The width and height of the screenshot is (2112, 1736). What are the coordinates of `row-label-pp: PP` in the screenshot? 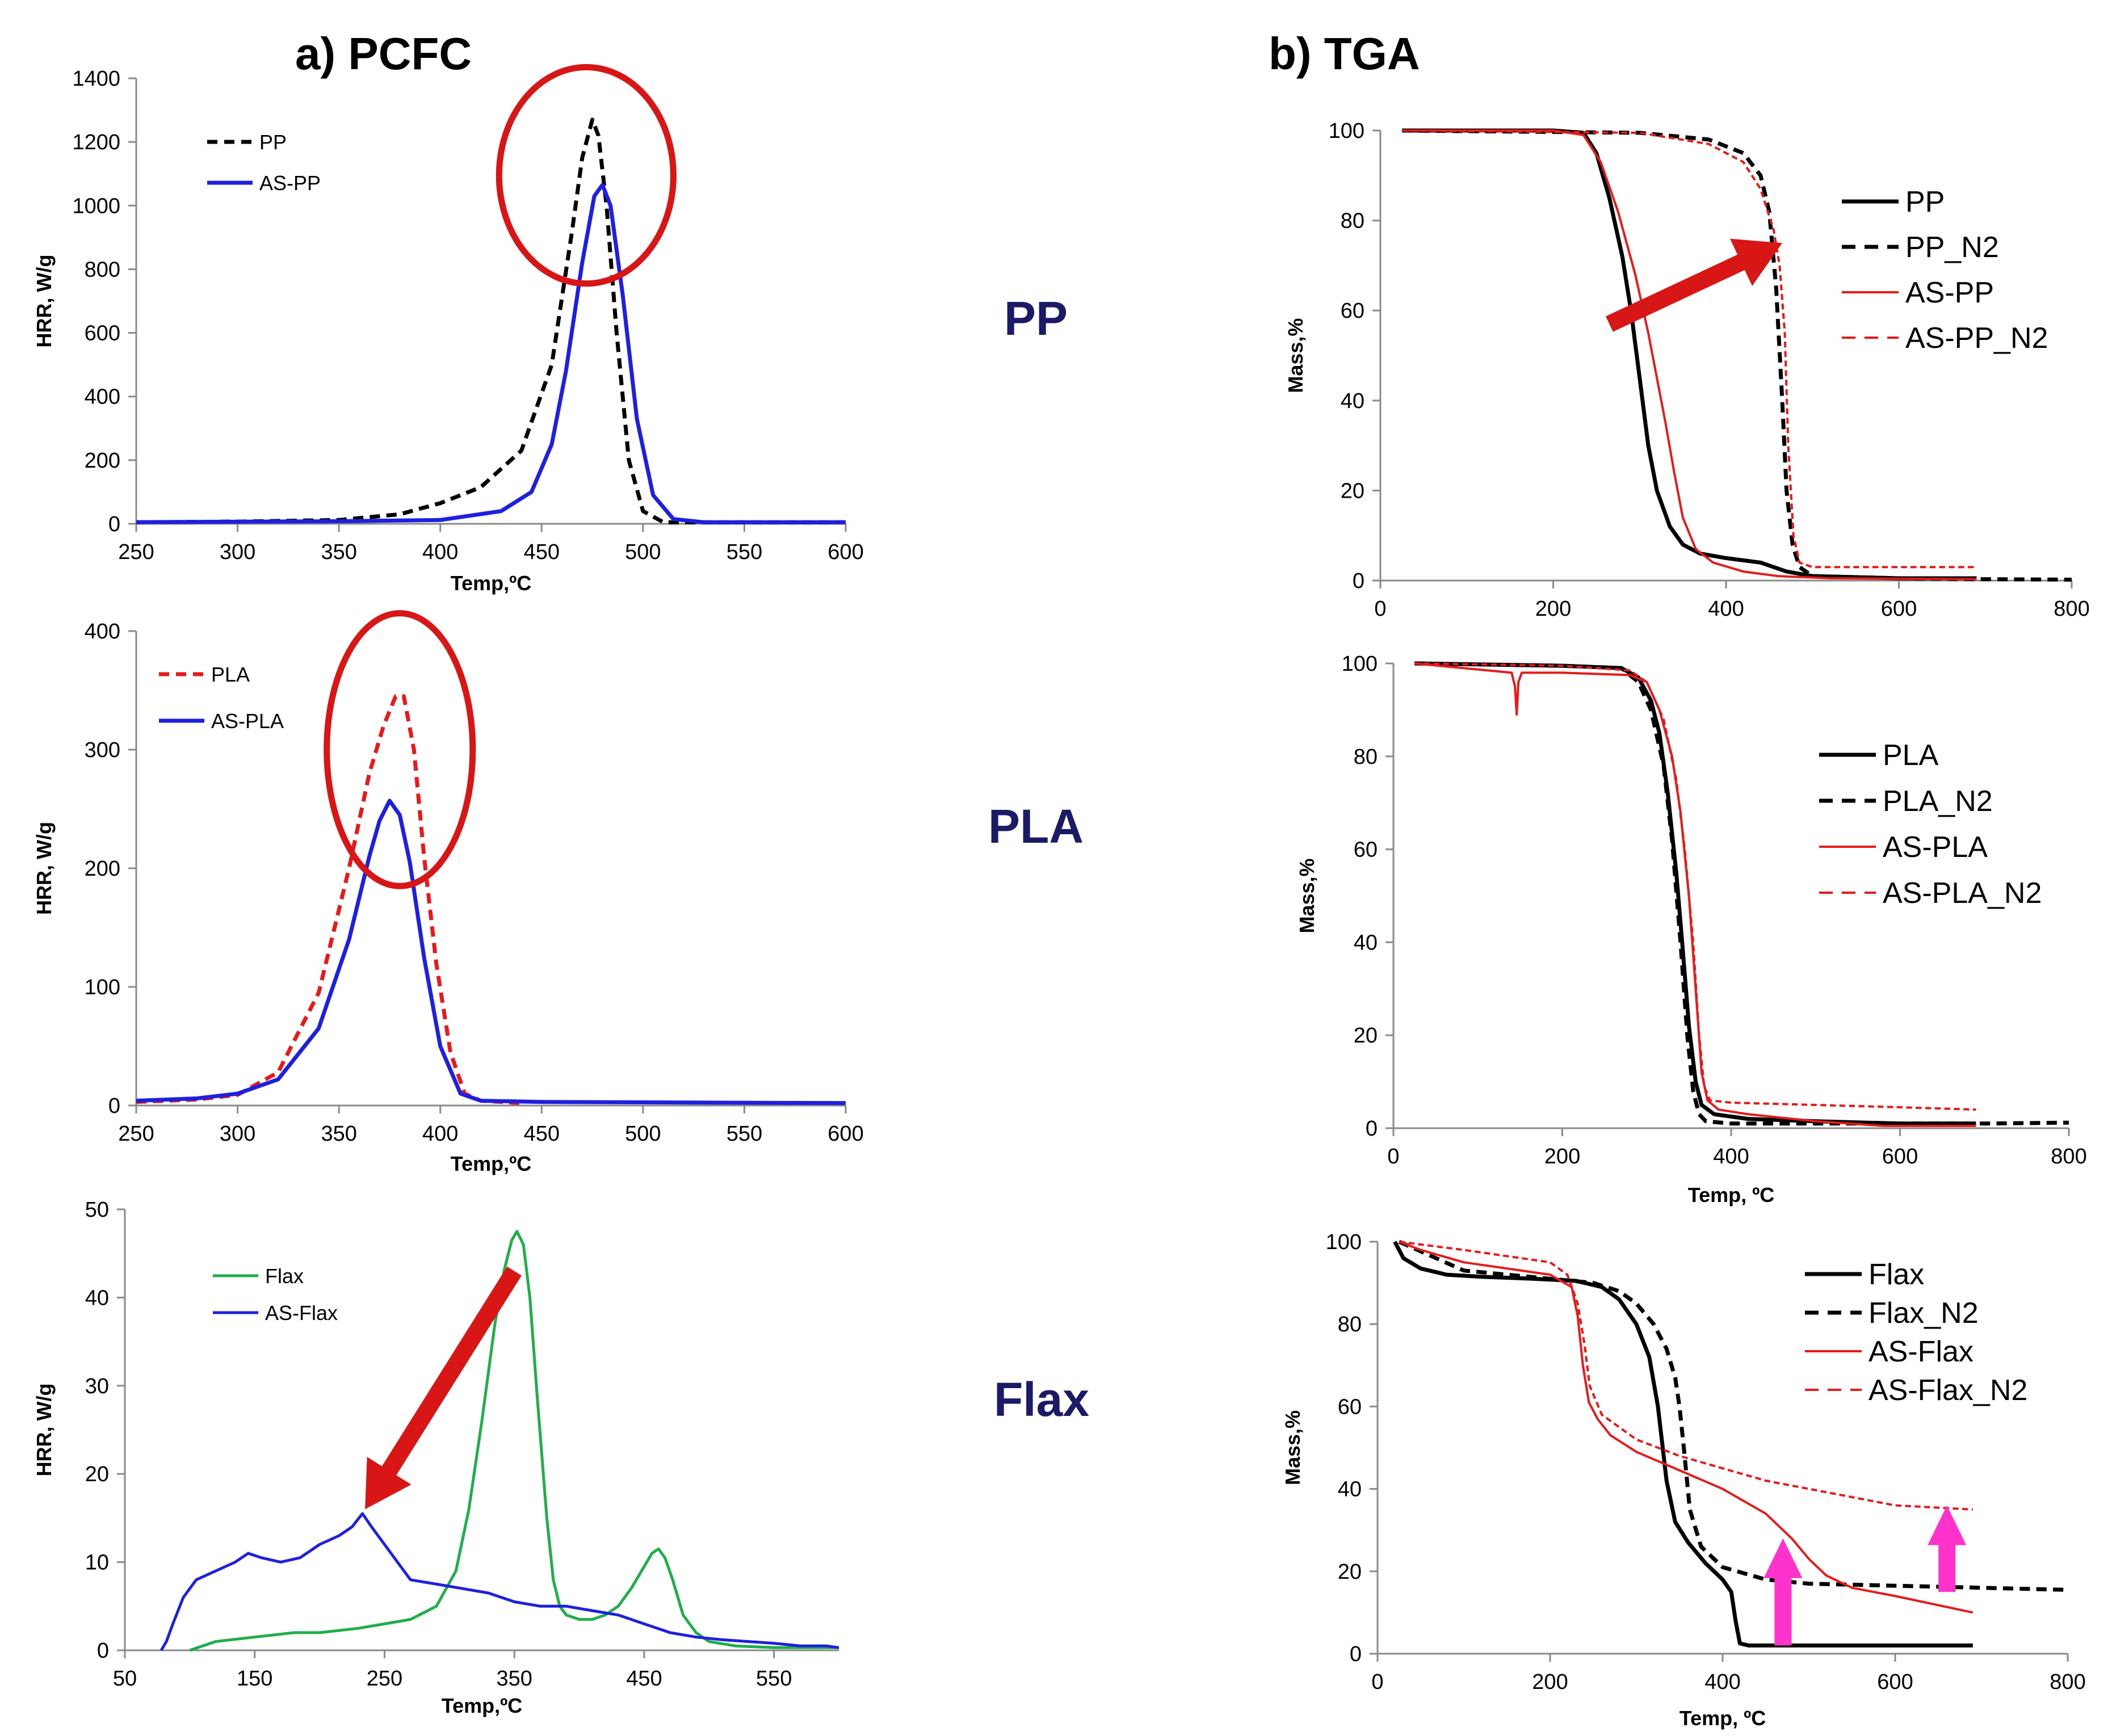 It's located at (1036, 318).